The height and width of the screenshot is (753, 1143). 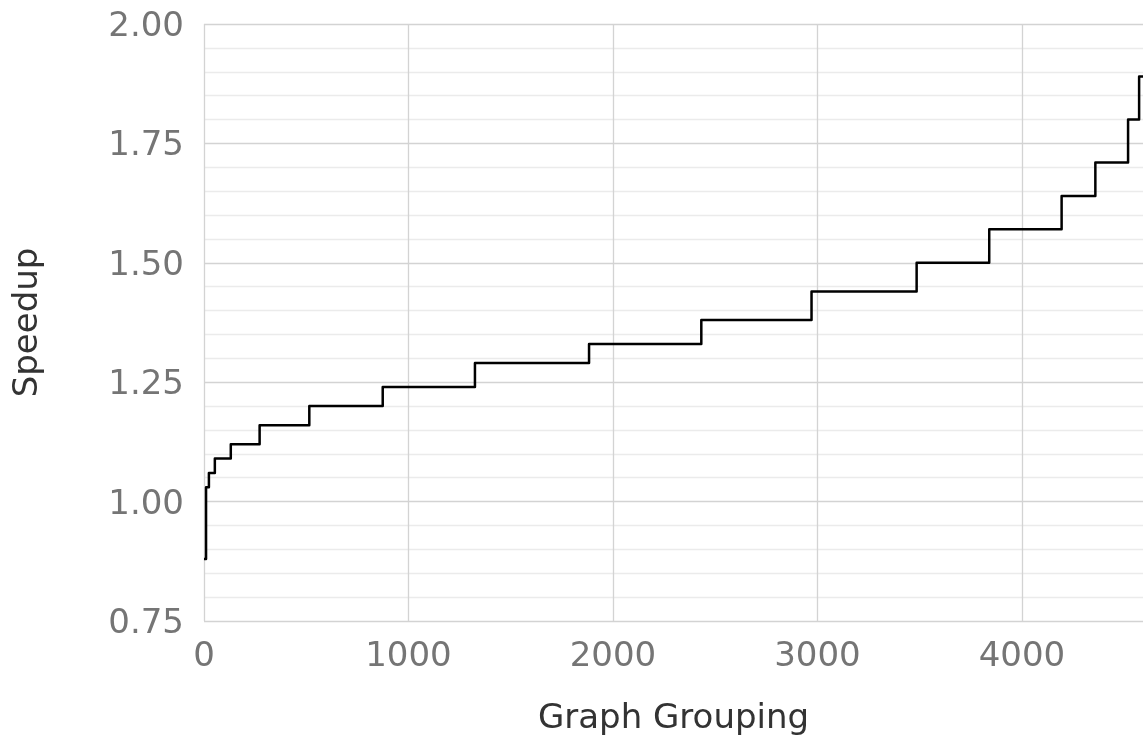 I want to click on x-tick-label: 4000, so click(x=1022, y=654).